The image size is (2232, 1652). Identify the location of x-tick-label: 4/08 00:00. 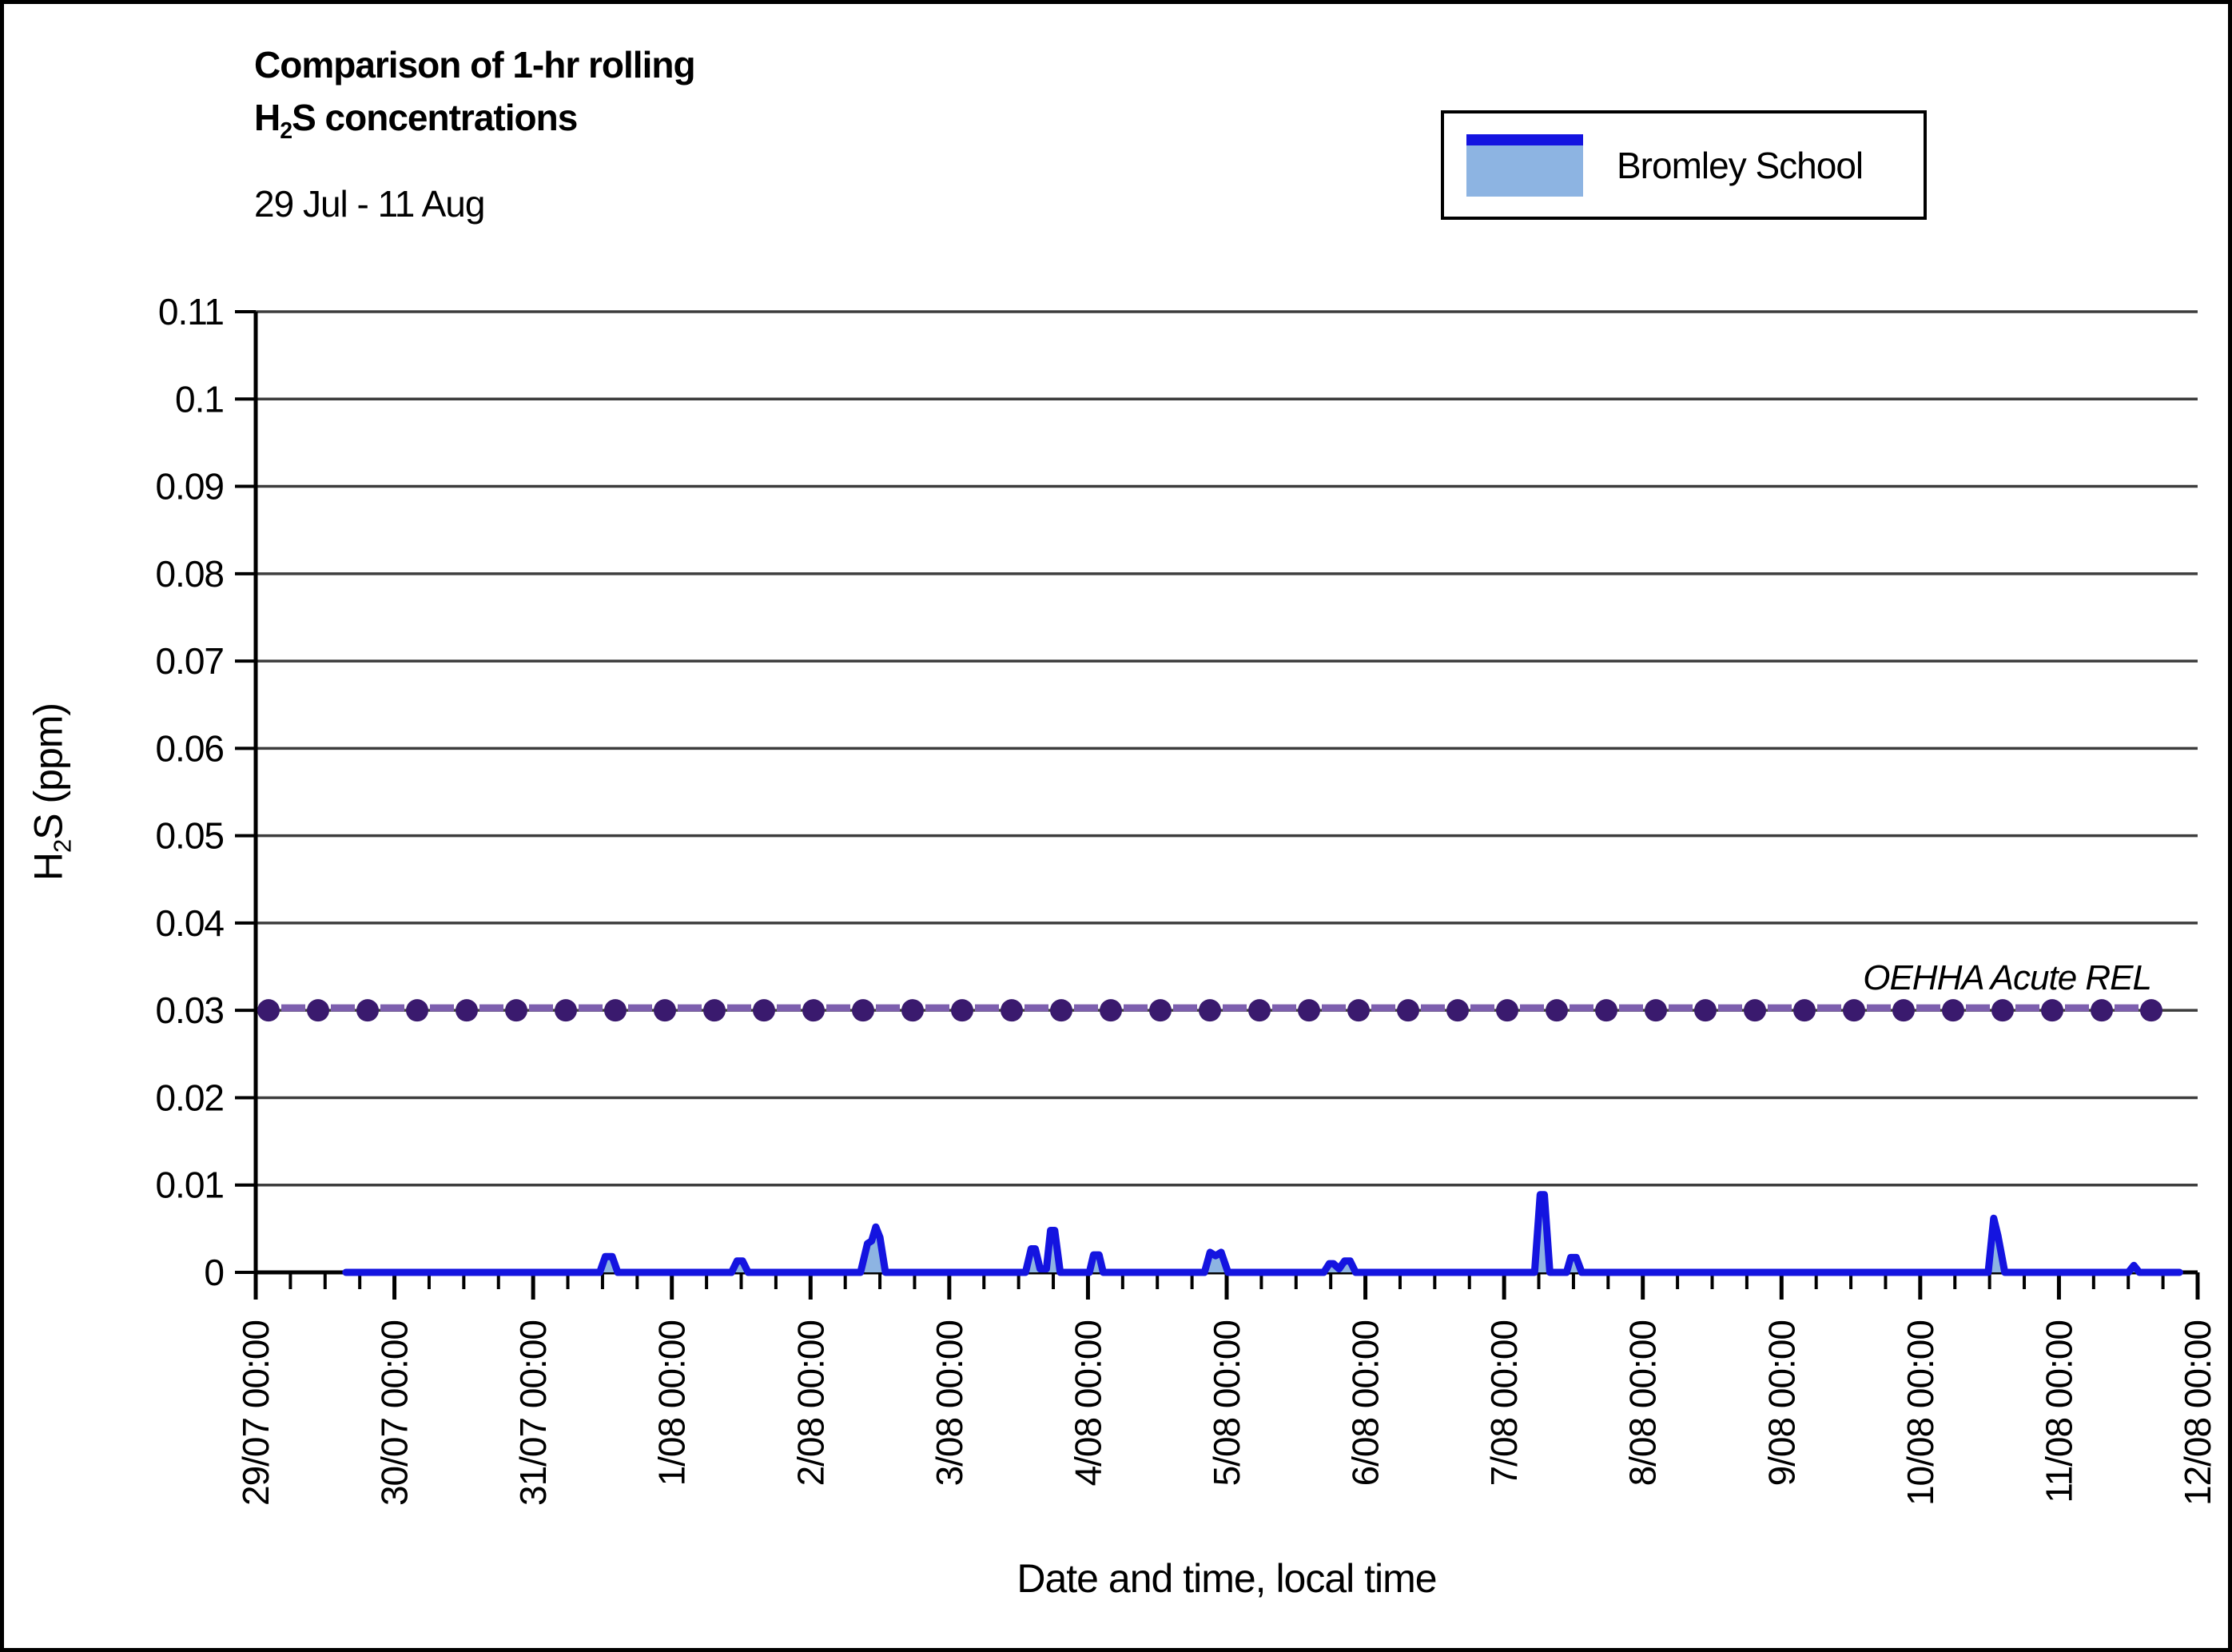
(1088, 1403).